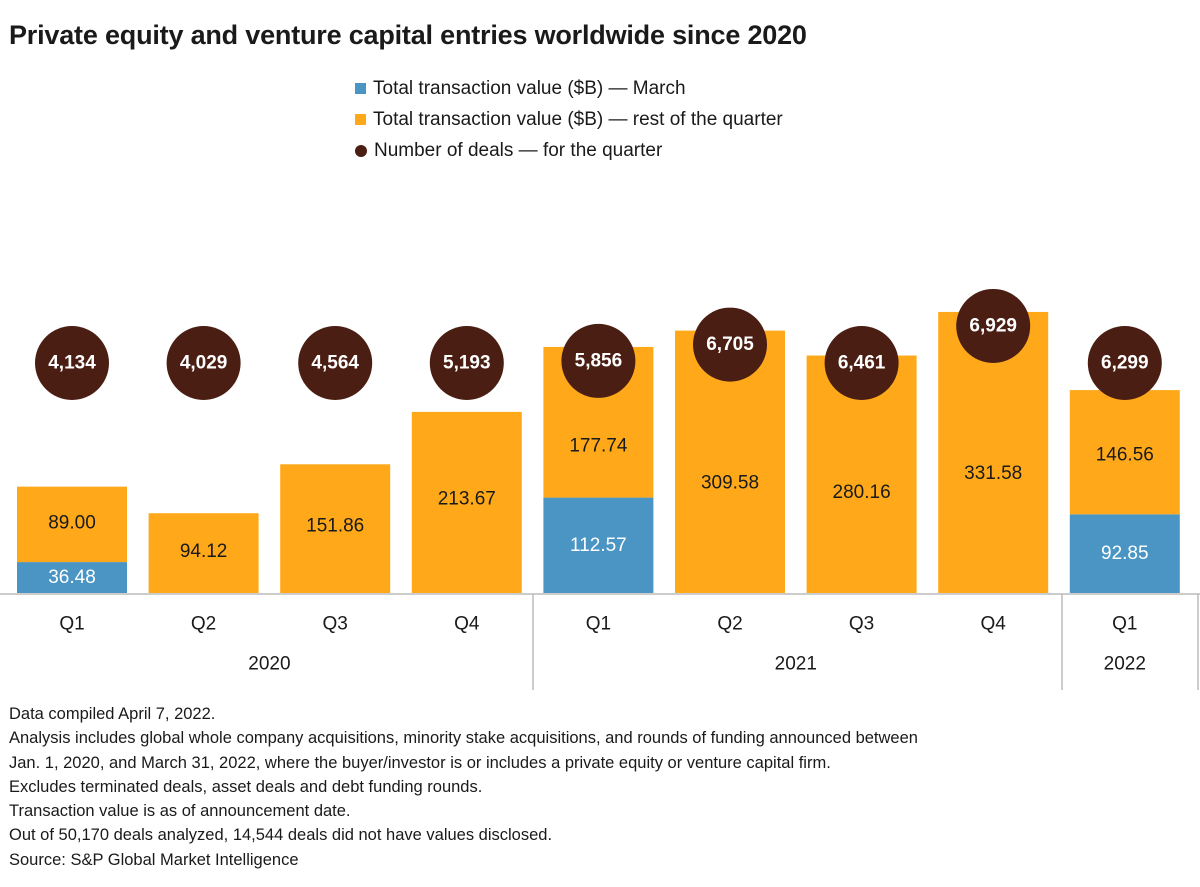  I want to click on bar-label-rest-9: 146.56, so click(1125, 454).